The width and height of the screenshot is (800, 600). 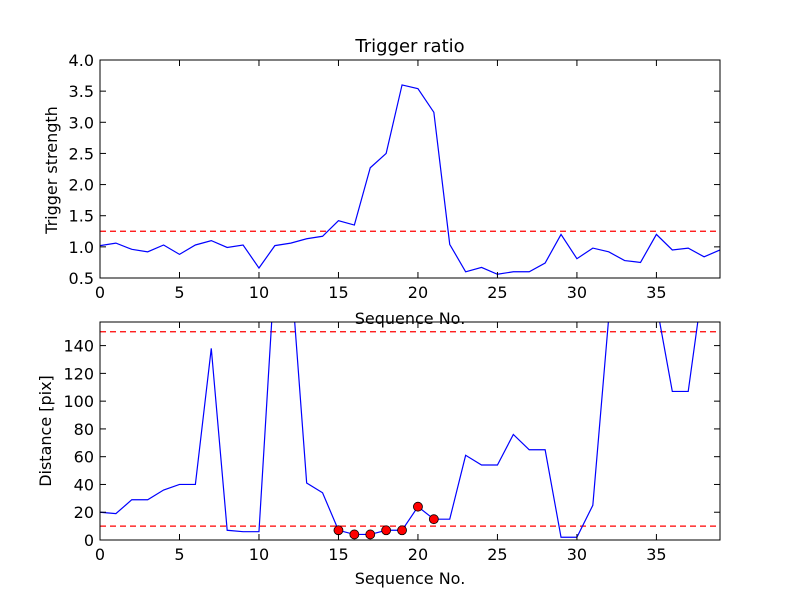 What do you see at coordinates (81, 91) in the screenshot?
I see `y-tick-label: 3.5` at bounding box center [81, 91].